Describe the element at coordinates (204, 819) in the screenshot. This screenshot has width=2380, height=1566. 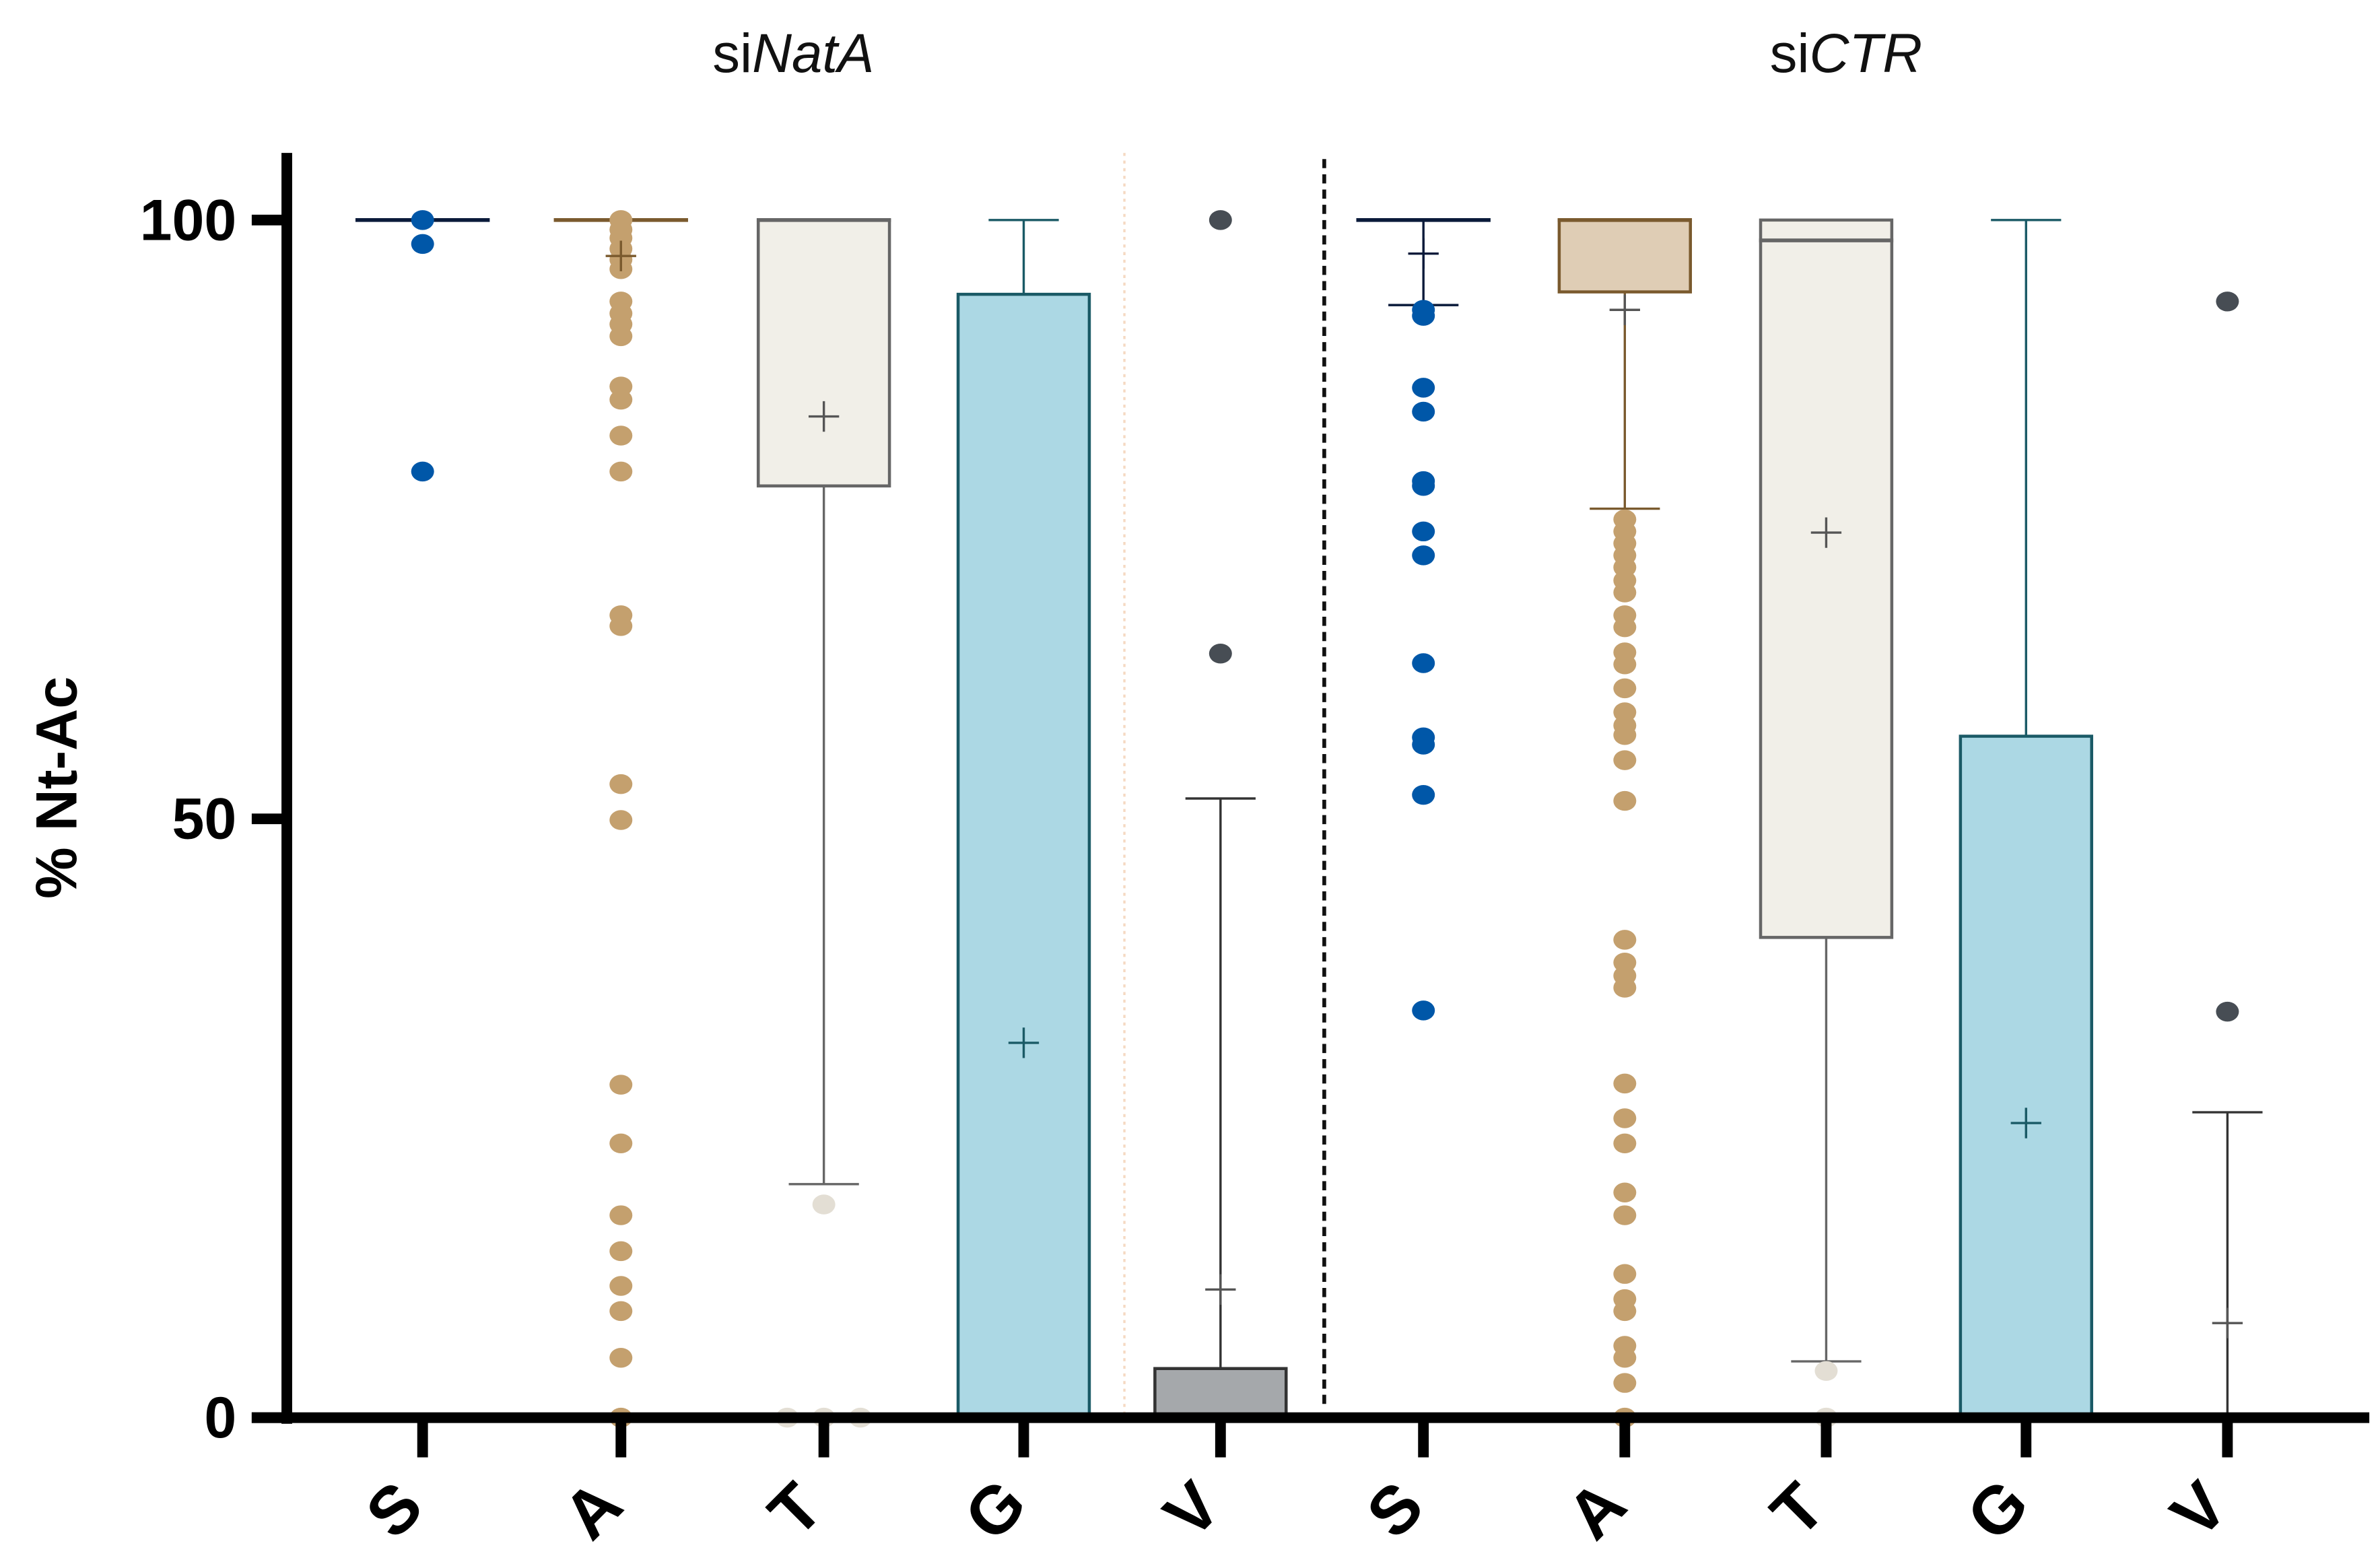
I see `y-tick-label: 50` at that location.